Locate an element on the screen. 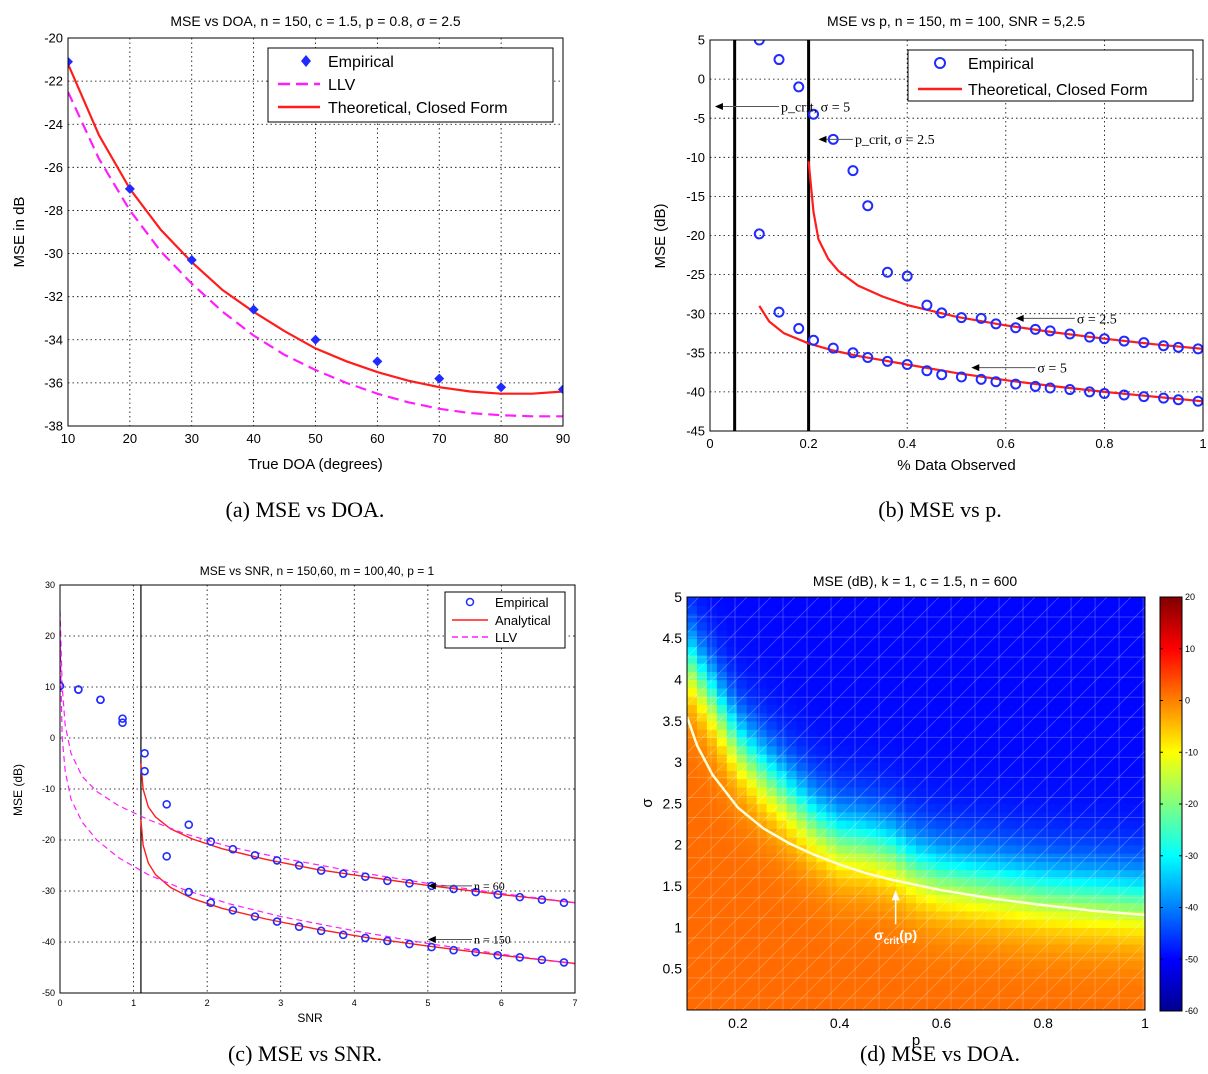  chart-d-curve is located at coordinates (916, 816).